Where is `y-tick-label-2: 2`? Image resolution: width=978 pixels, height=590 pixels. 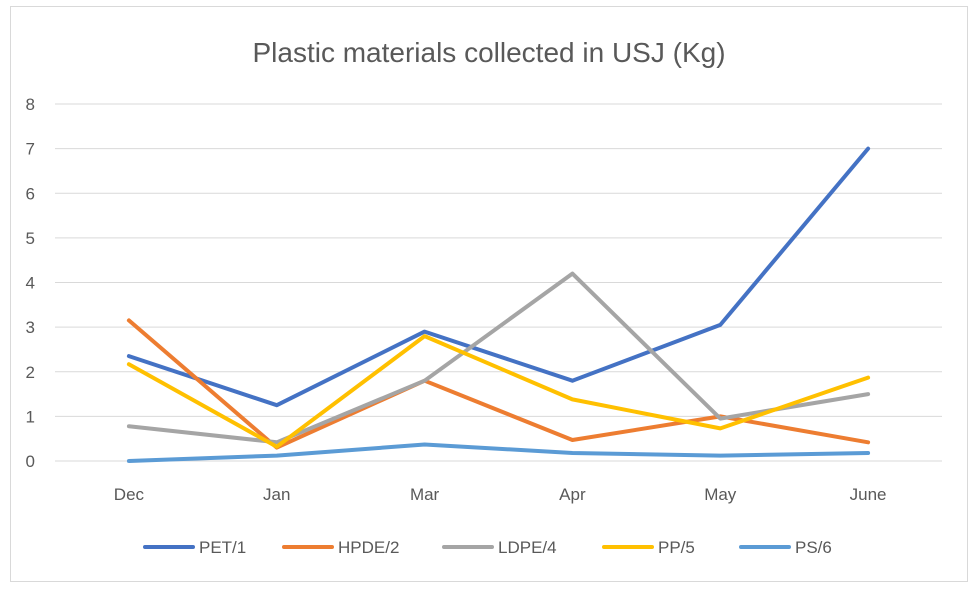
y-tick-label-2: 2 is located at coordinates (30, 372).